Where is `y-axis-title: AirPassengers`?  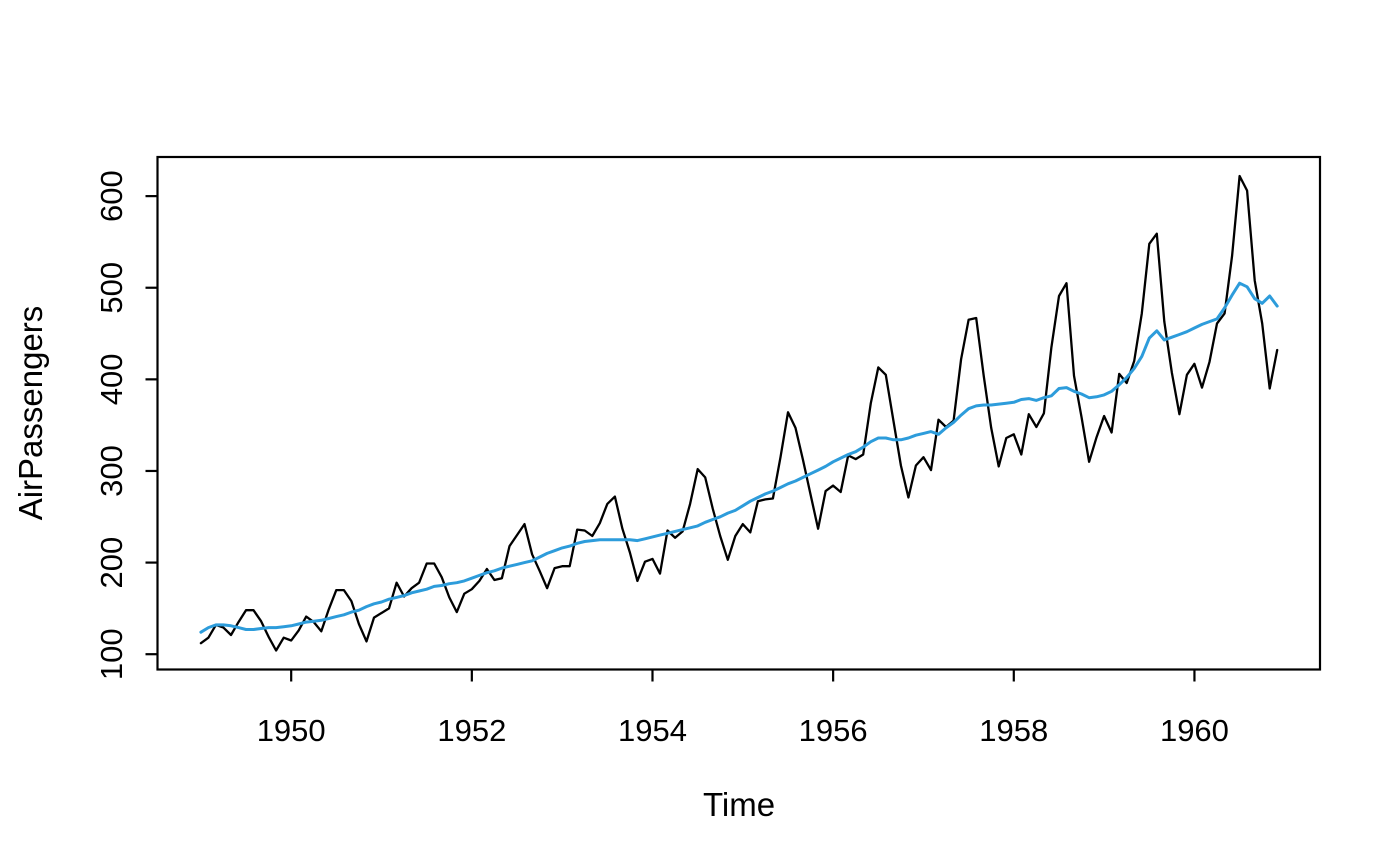 y-axis-title: AirPassengers is located at coordinates (30, 413).